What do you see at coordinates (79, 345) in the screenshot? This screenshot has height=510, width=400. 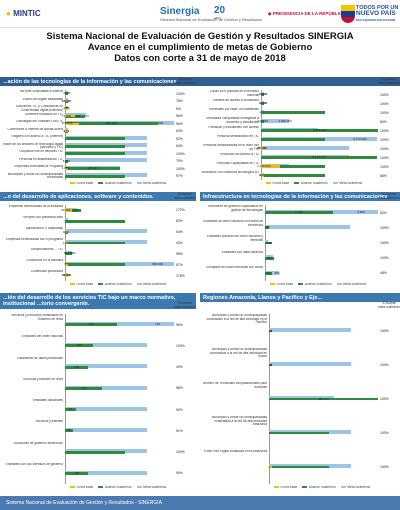 I see `bar-value-avance: 183` at bounding box center [79, 345].